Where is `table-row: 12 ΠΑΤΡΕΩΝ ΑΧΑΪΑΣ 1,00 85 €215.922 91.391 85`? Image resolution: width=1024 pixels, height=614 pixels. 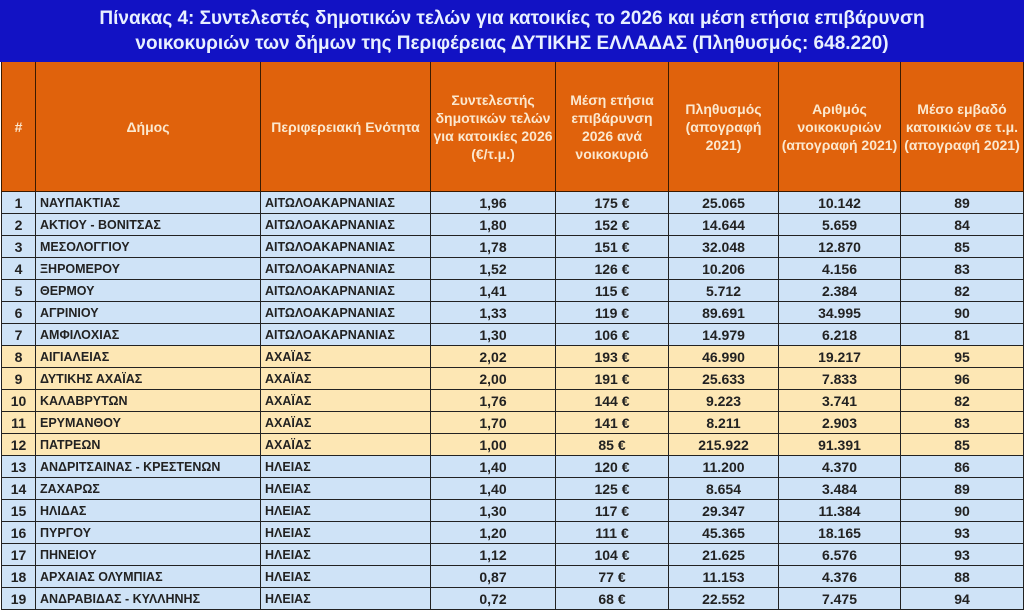
table-row: 12 ΠΑΤΡΕΩΝ ΑΧΑΪΑΣ 1,00 85 €215.922 91.391 85 is located at coordinates (512, 444).